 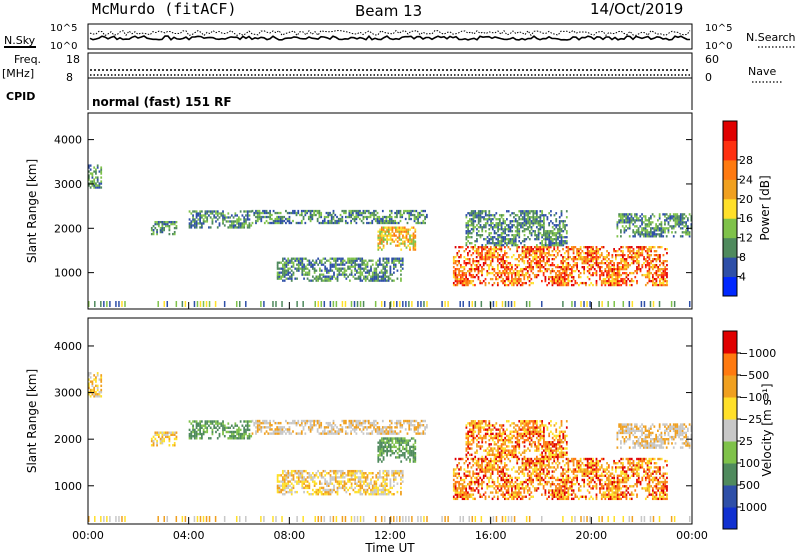 I want to click on beam-title: Beam 13, so click(x=388, y=11).